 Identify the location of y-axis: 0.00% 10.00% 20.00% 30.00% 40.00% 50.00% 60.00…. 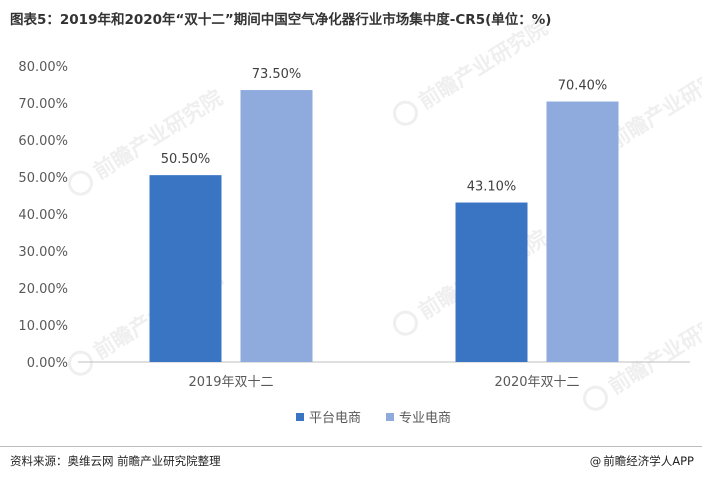
(43, 215).